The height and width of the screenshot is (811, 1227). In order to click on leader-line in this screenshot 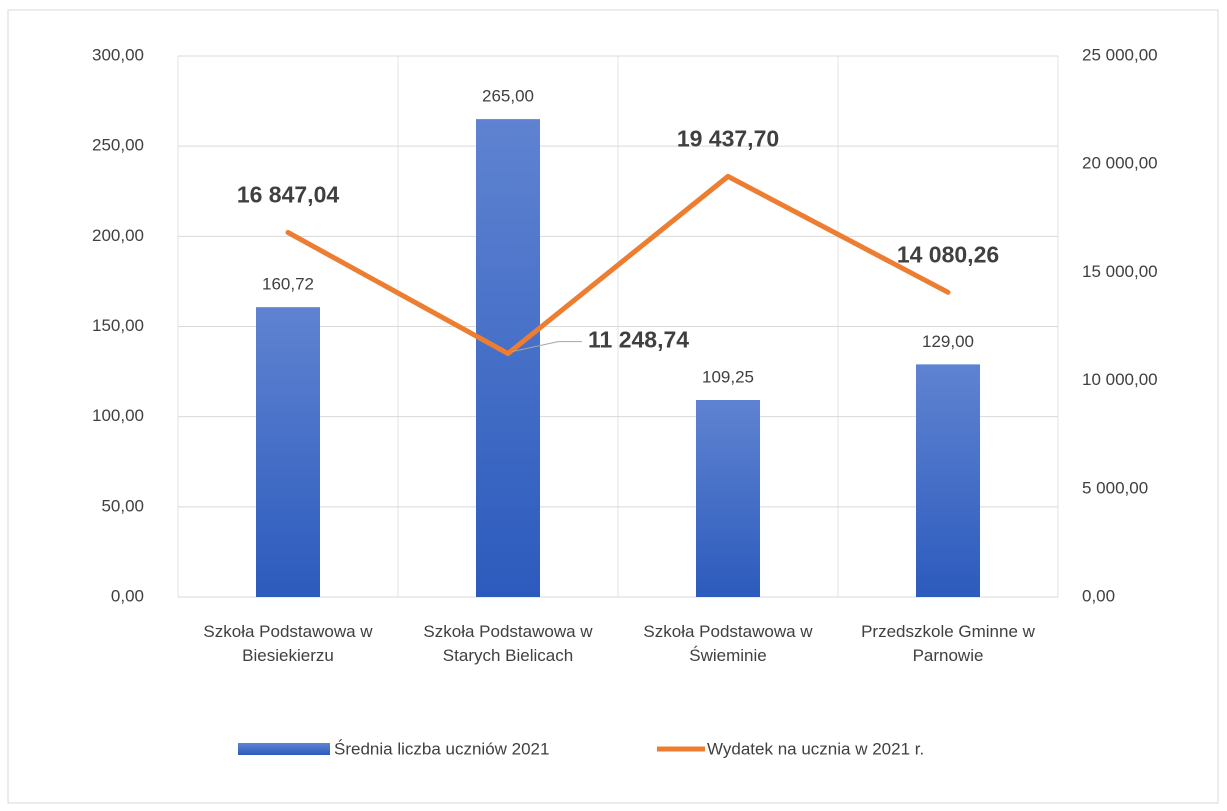, I will do `click(546, 347)`.